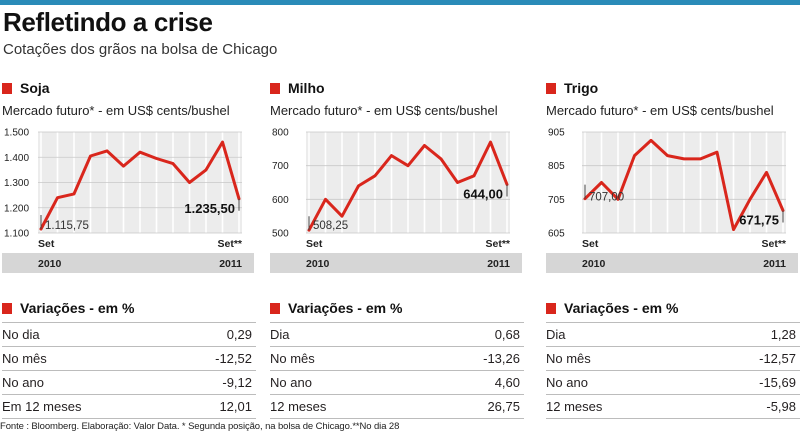 This screenshot has width=800, height=439. I want to click on panel-title: Soja, so click(26, 89).